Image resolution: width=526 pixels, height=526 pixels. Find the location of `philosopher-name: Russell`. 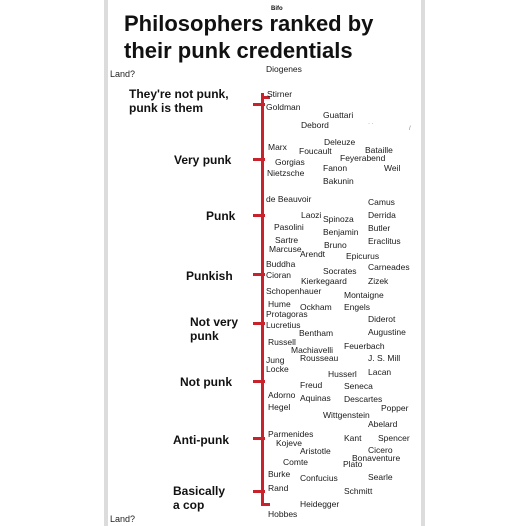

philosopher-name: Russell is located at coordinates (282, 342).